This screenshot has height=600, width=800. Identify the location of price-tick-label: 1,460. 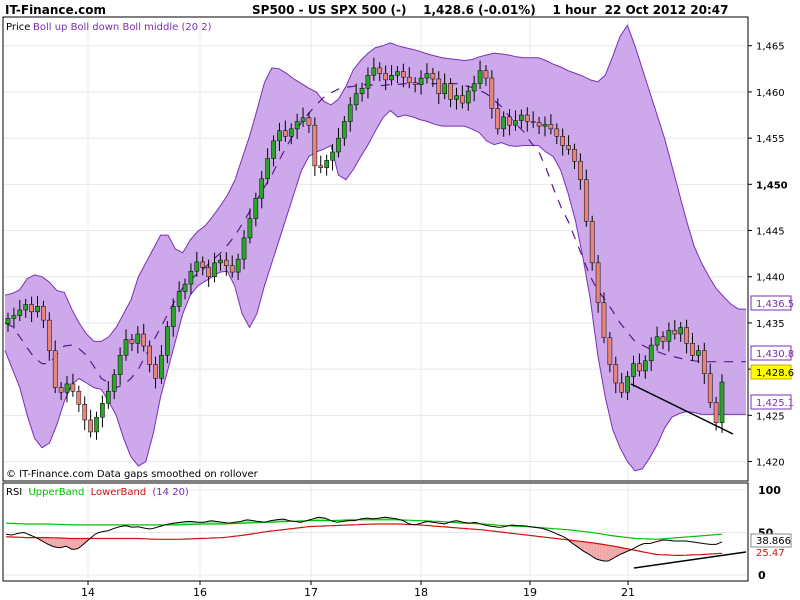
(770, 93).